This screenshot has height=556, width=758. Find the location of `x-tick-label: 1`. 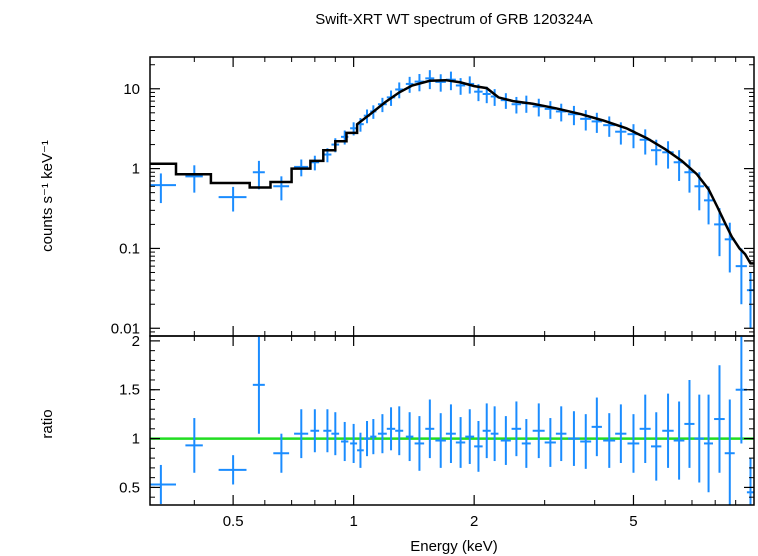

x-tick-label: 1 is located at coordinates (353, 521).